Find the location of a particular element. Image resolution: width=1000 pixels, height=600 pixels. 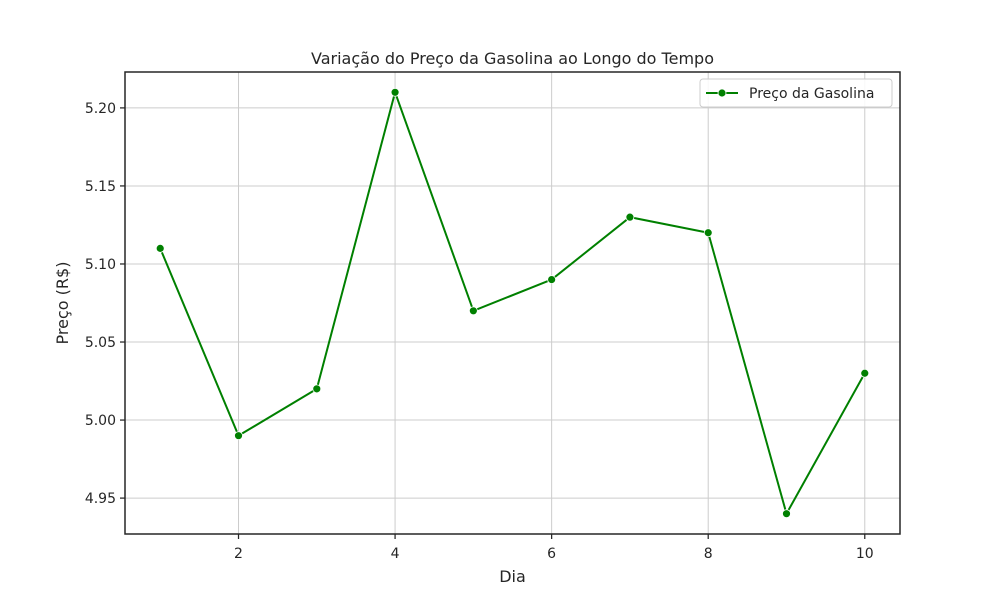

x-tick-label: 10 is located at coordinates (865, 554).